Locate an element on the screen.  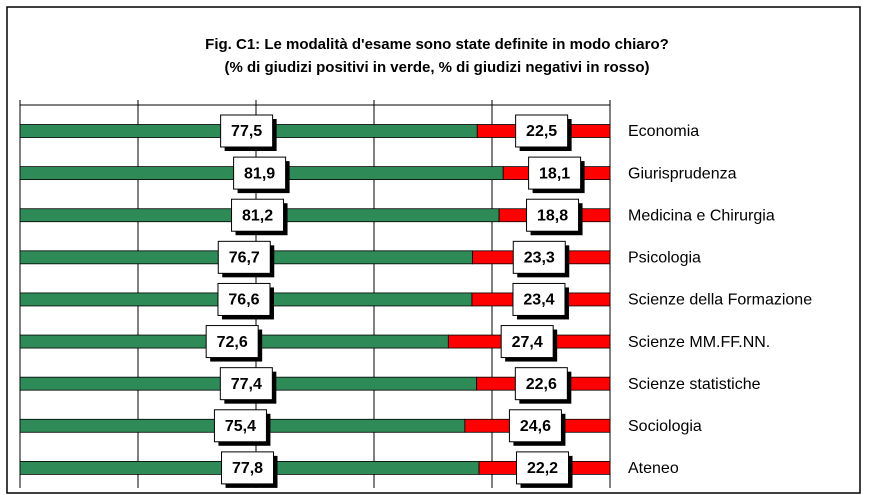
value-label: 77,4 is located at coordinates (246, 384).